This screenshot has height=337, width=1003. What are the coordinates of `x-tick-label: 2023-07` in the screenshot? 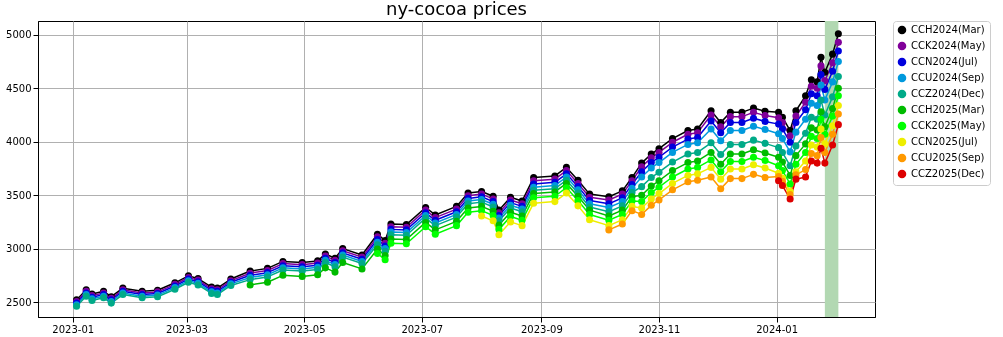 It's located at (422, 329).